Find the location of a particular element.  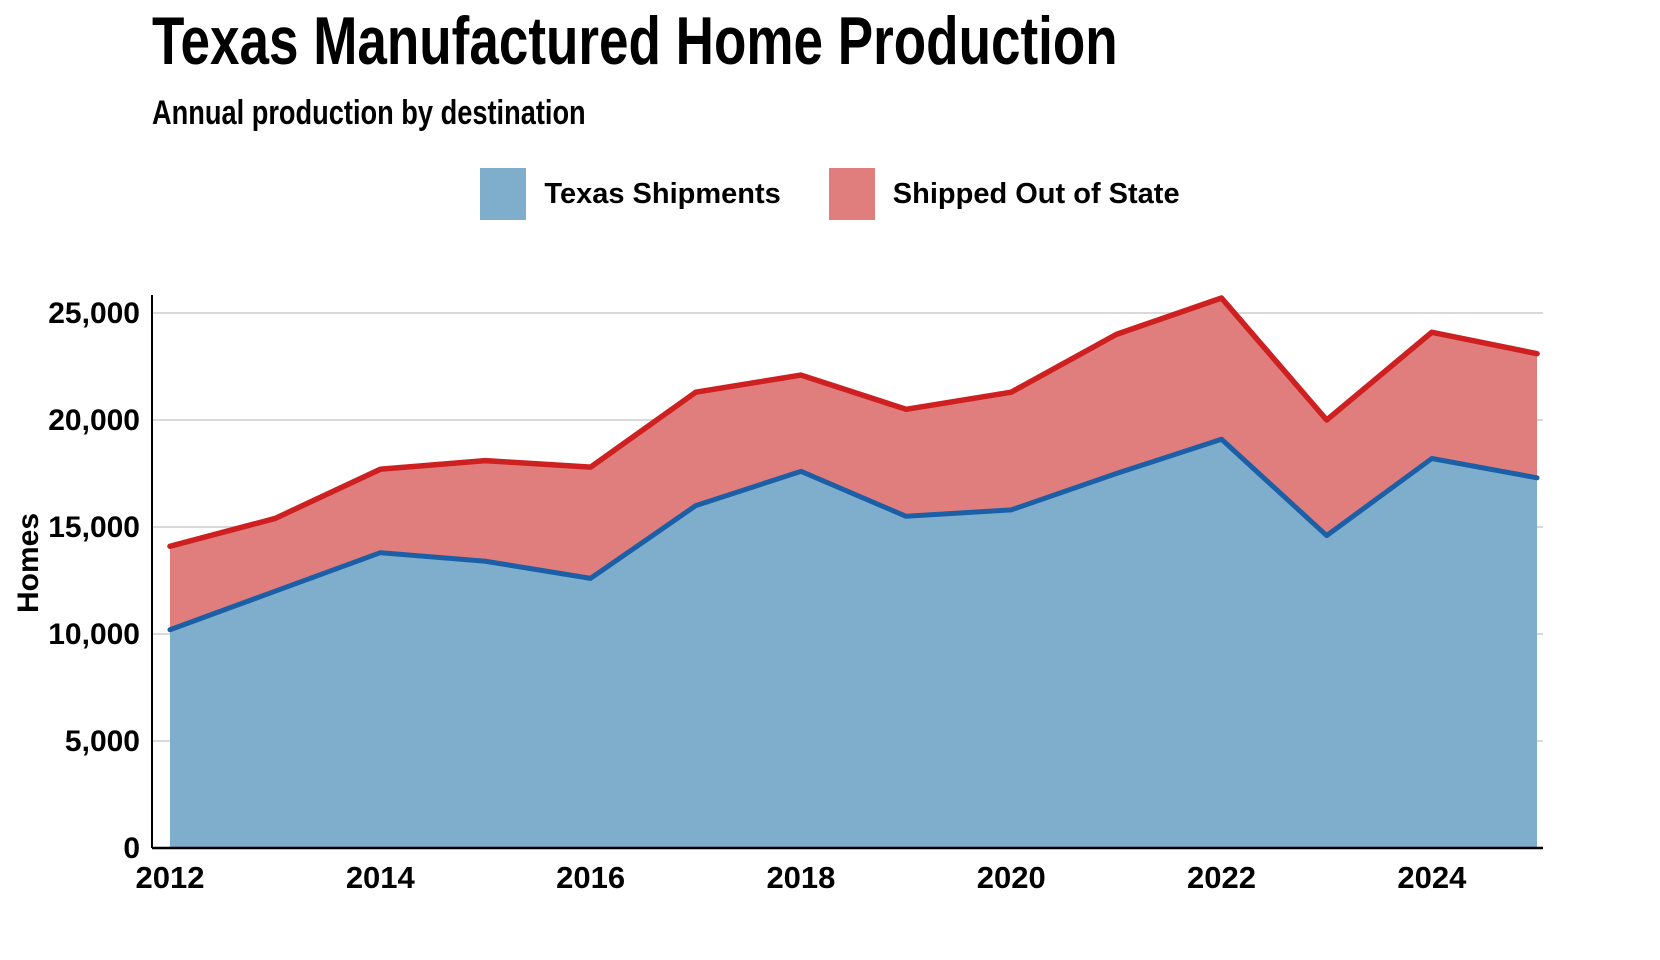

y-tick-label: 10,000 is located at coordinates (94, 634).